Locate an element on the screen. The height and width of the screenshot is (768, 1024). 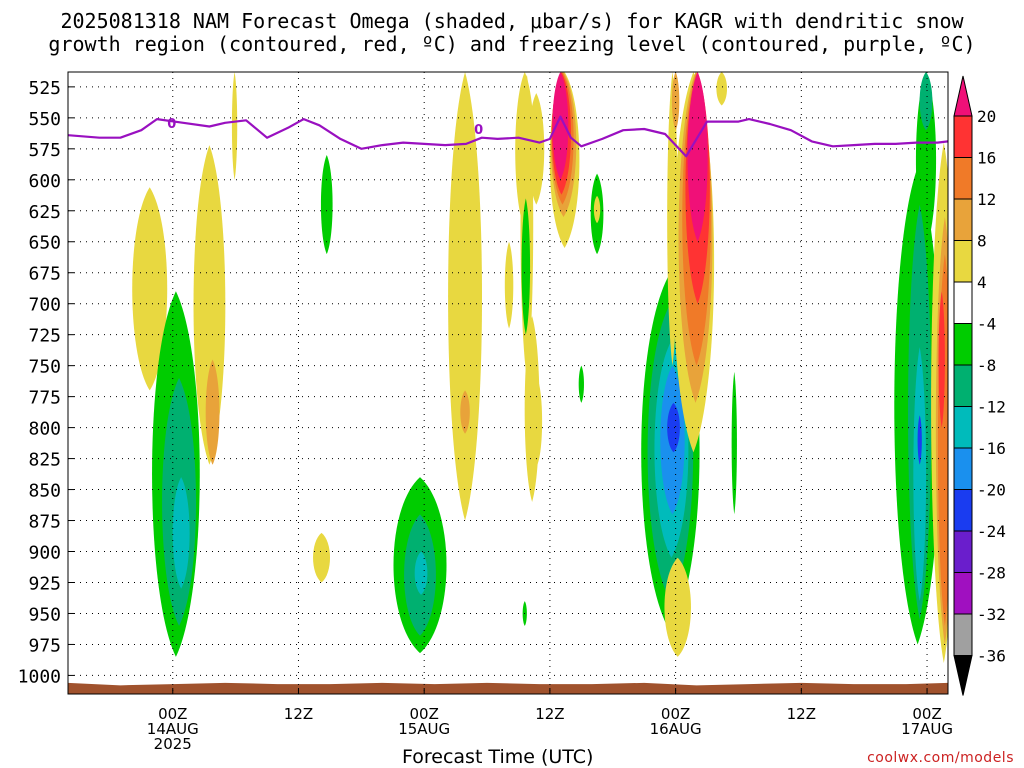
freezing-level-contour is located at coordinates (508, 136).